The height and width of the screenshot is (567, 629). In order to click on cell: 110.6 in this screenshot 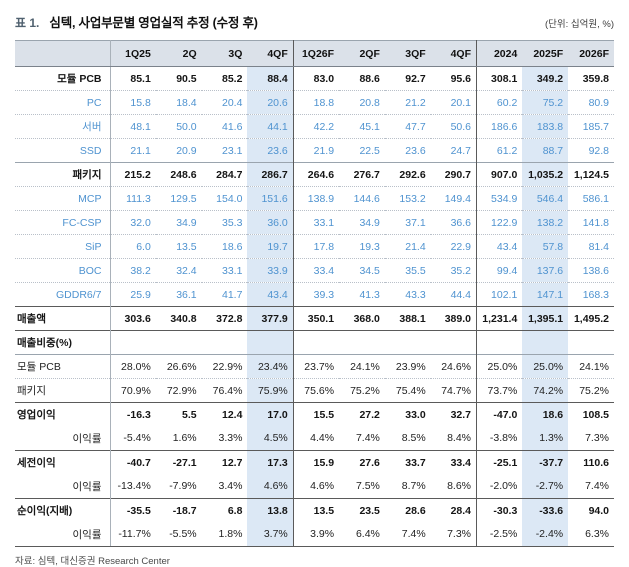, I will do `click(591, 462)`.